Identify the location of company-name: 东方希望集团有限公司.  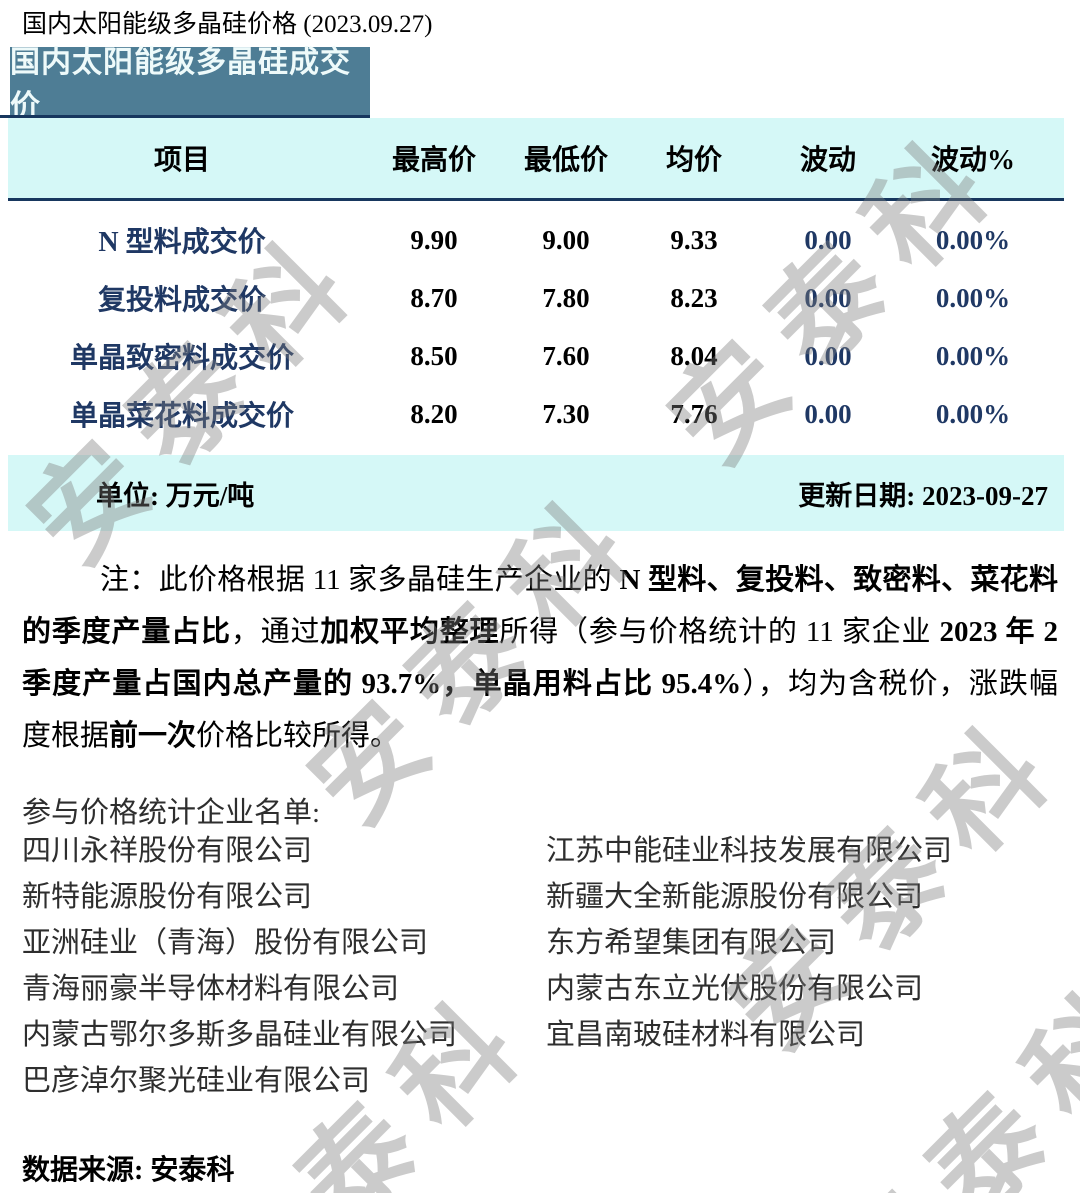
(691, 943).